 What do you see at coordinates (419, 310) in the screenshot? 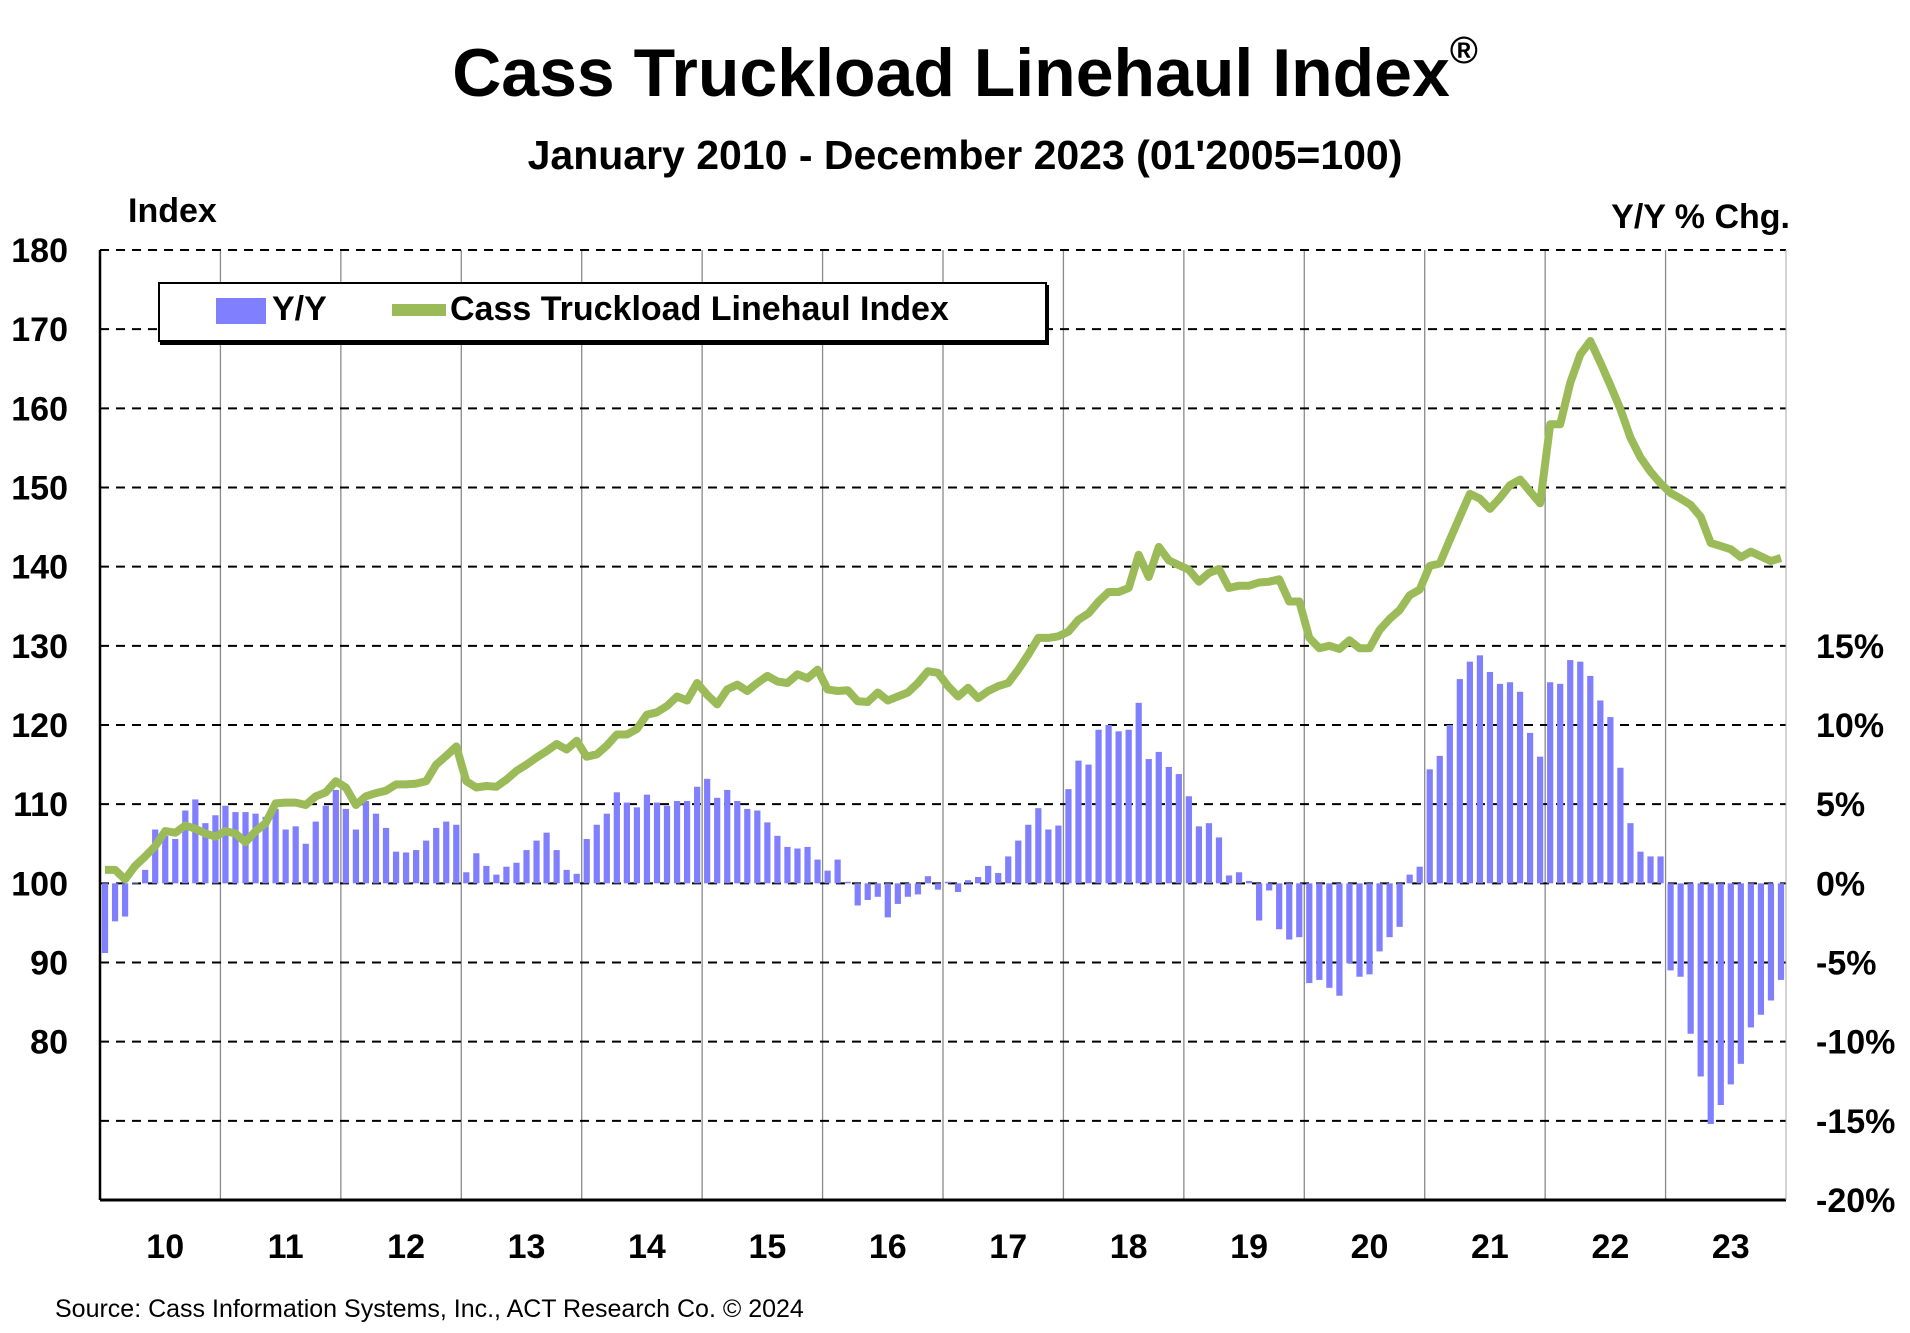
I see `legend-swatch-index` at bounding box center [419, 310].